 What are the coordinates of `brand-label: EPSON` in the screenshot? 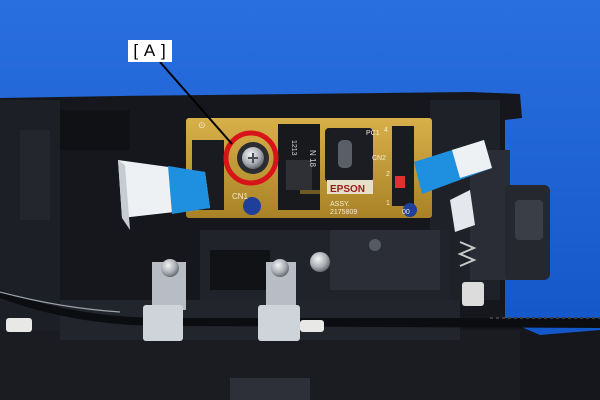 It's located at (347, 189).